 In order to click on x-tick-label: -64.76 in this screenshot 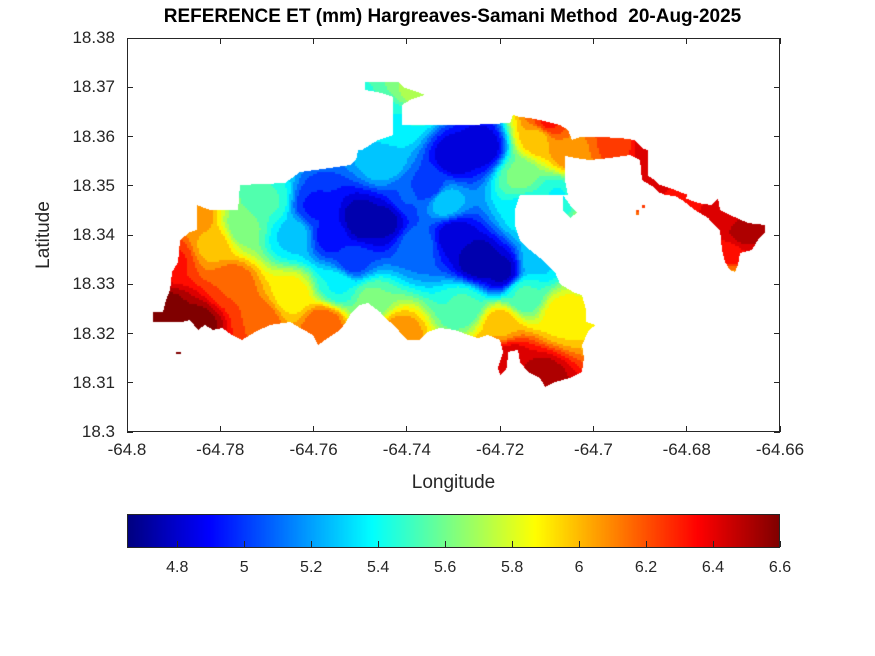, I will do `click(313, 449)`.